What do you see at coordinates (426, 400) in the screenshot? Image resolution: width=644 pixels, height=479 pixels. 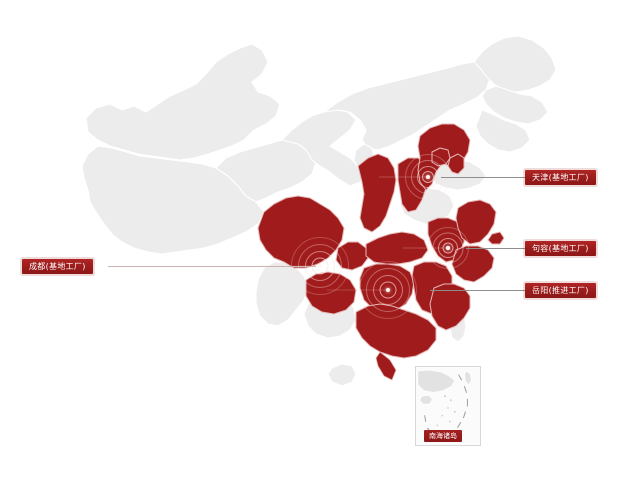 I see `inset-hainan` at bounding box center [426, 400].